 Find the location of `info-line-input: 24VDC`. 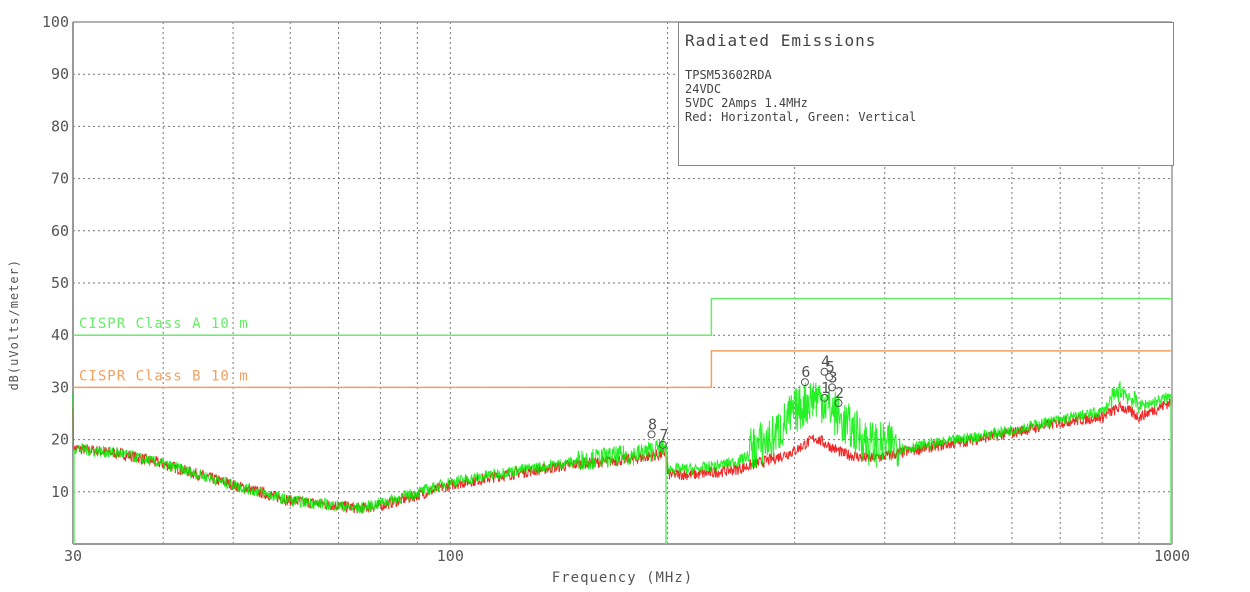

info-line-input: 24VDC is located at coordinates (703, 89).